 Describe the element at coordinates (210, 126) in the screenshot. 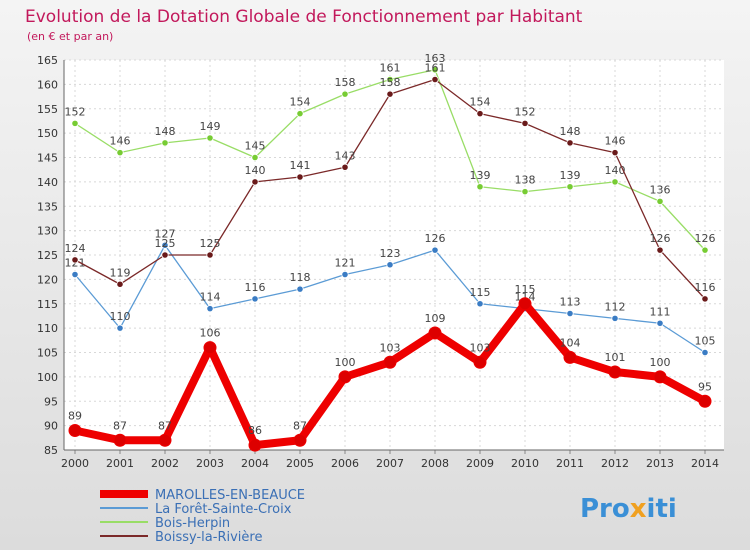

I see `data-label: 149` at that location.